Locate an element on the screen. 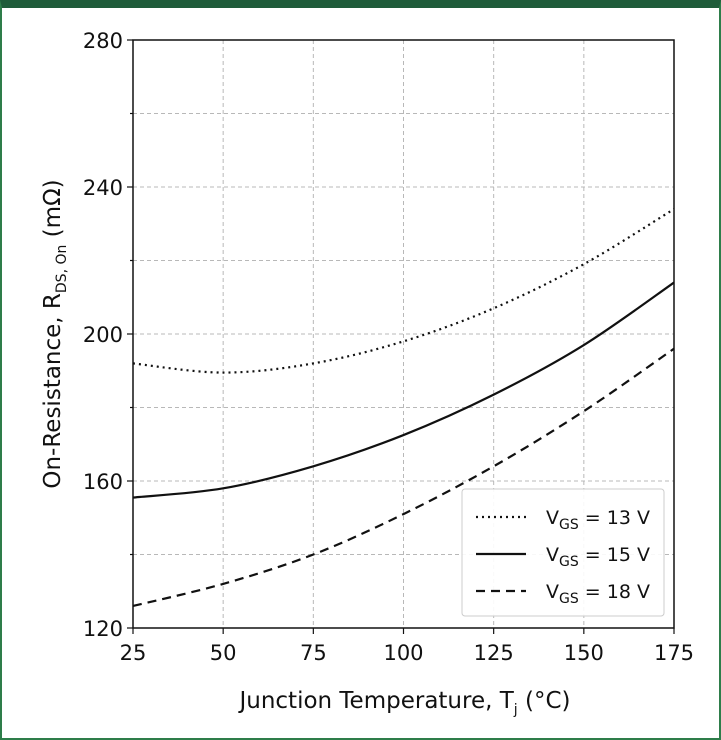 The height and width of the screenshot is (740, 721). x-tick-label: 75 is located at coordinates (313, 653).